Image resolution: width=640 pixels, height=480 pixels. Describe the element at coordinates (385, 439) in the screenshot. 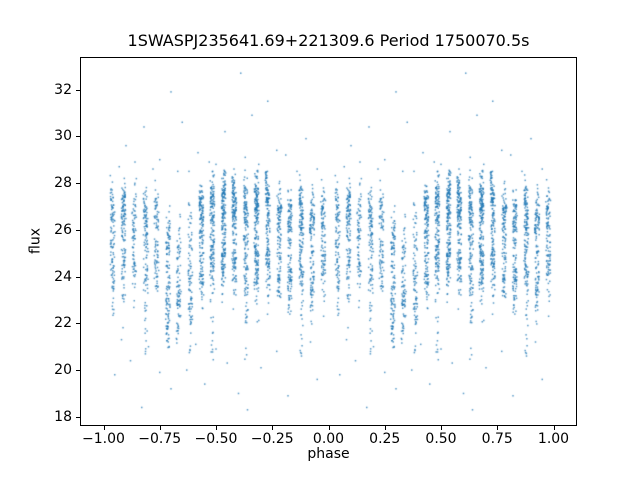

I see `x-tick-label: 0.25` at that location.